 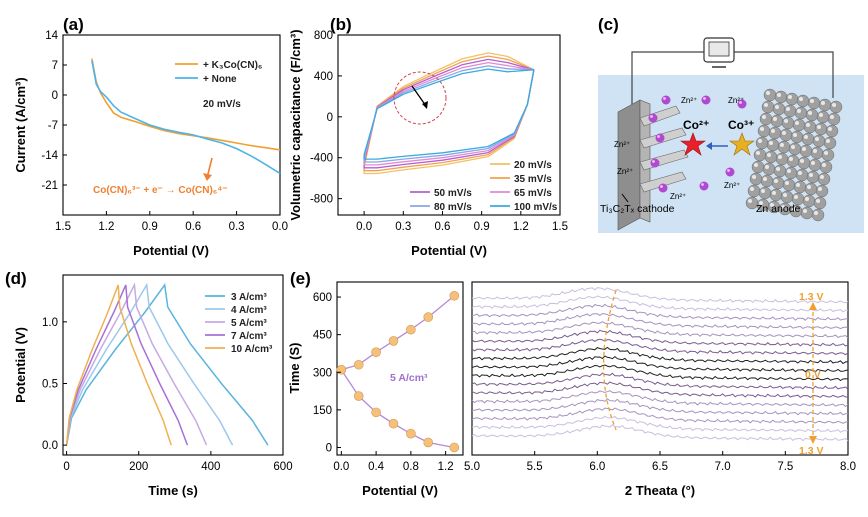 What do you see at coordinates (521, 227) in the screenshot?
I see `panel-b-x-tick-label: 1.2` at bounding box center [521, 227].